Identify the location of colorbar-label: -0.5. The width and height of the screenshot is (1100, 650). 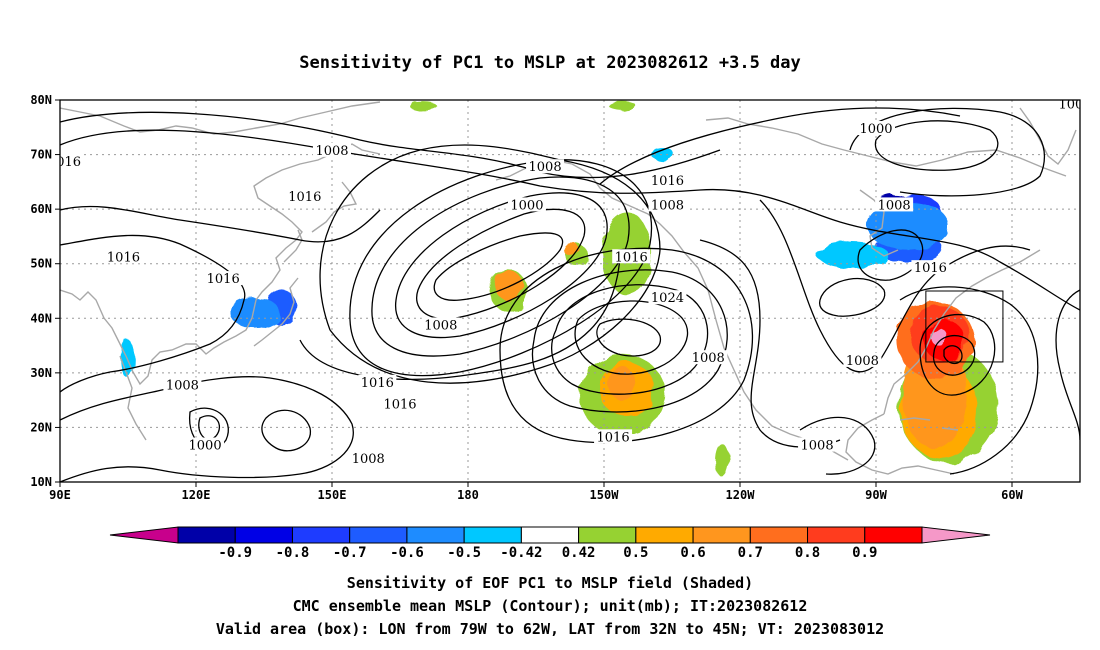
(464, 553).